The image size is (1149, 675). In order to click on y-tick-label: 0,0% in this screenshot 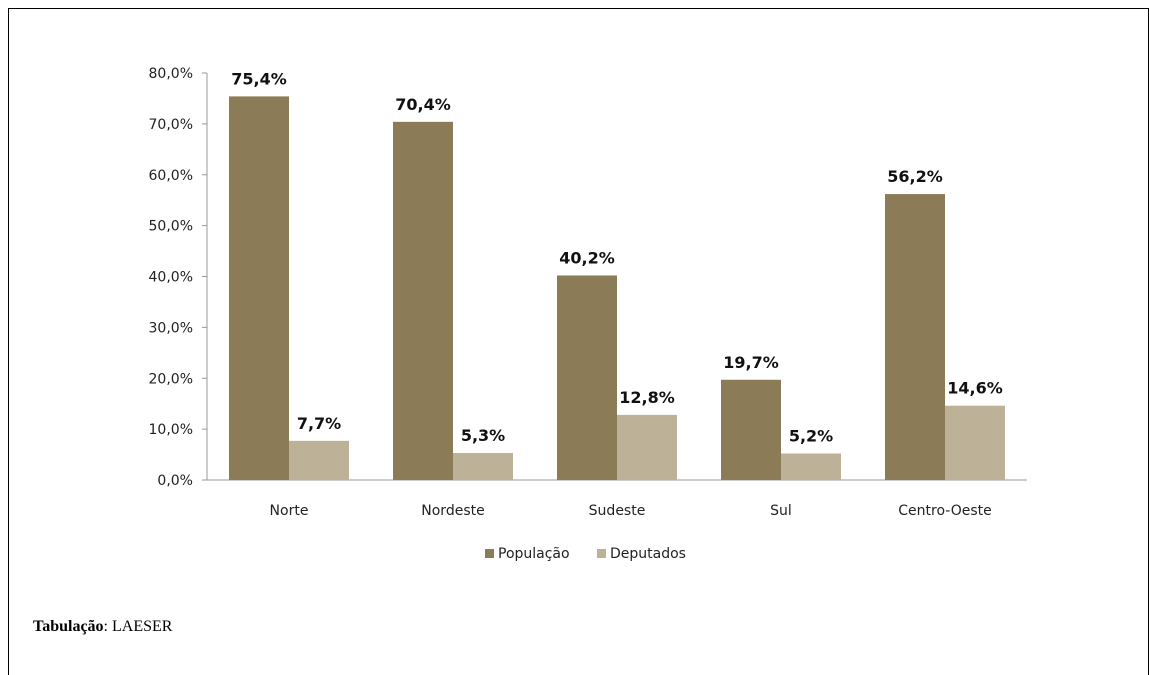, I will do `click(175, 481)`.